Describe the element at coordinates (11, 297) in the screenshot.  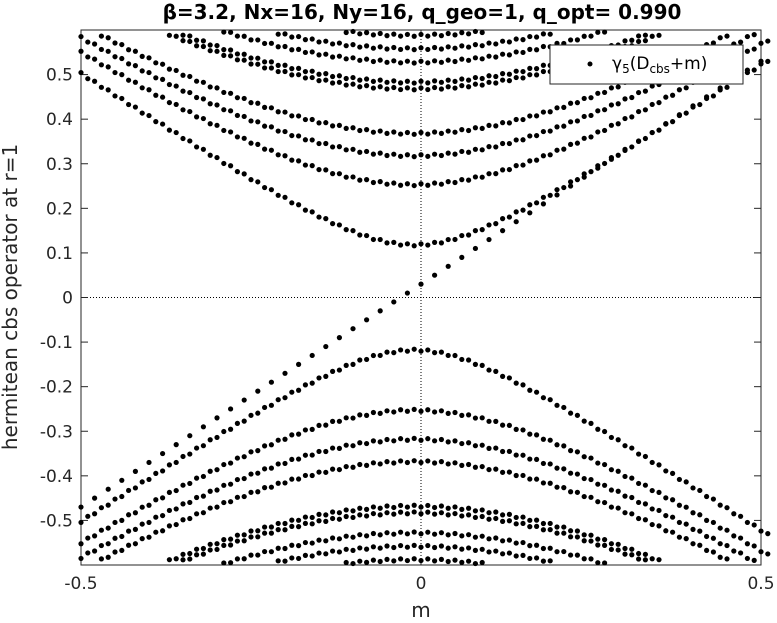
I see `y-axis-label: hermitean cbs operator at r=1` at that location.